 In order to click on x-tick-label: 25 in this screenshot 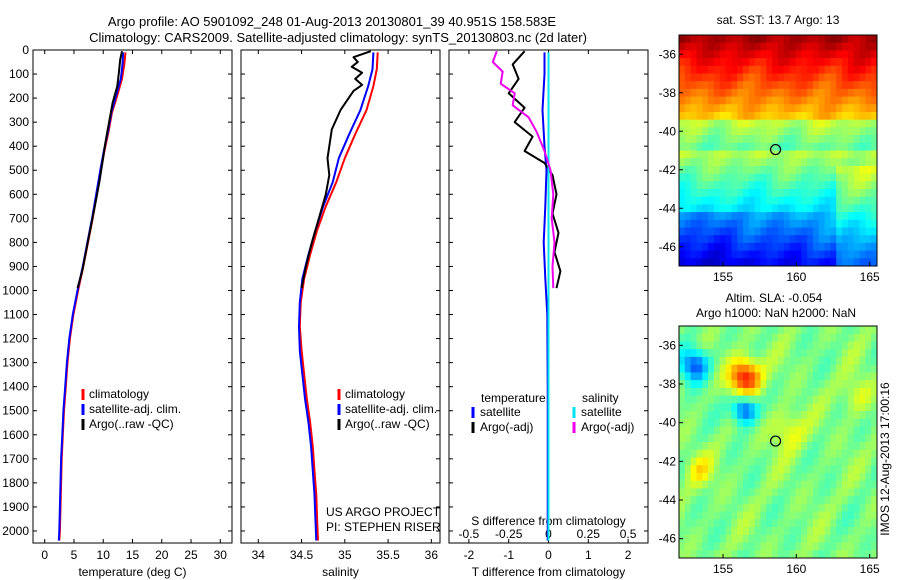, I will do `click(191, 555)`.